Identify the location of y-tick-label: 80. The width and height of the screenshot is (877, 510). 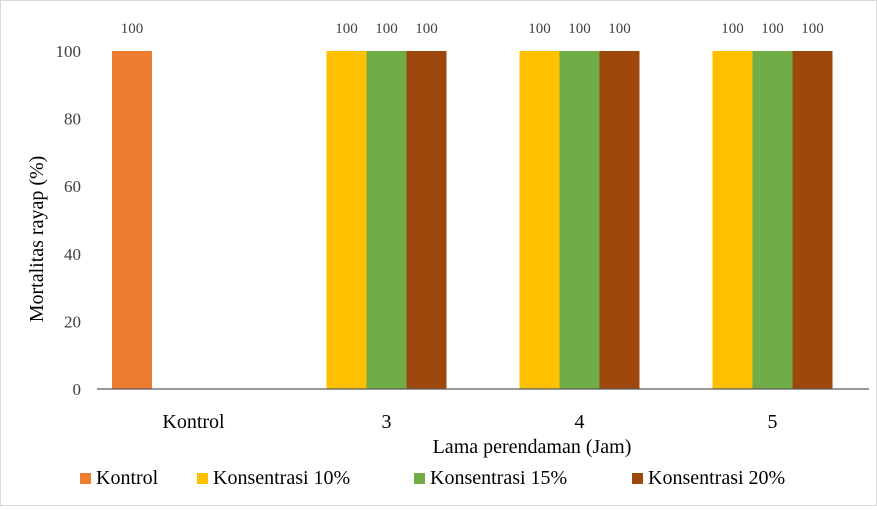
(72, 119).